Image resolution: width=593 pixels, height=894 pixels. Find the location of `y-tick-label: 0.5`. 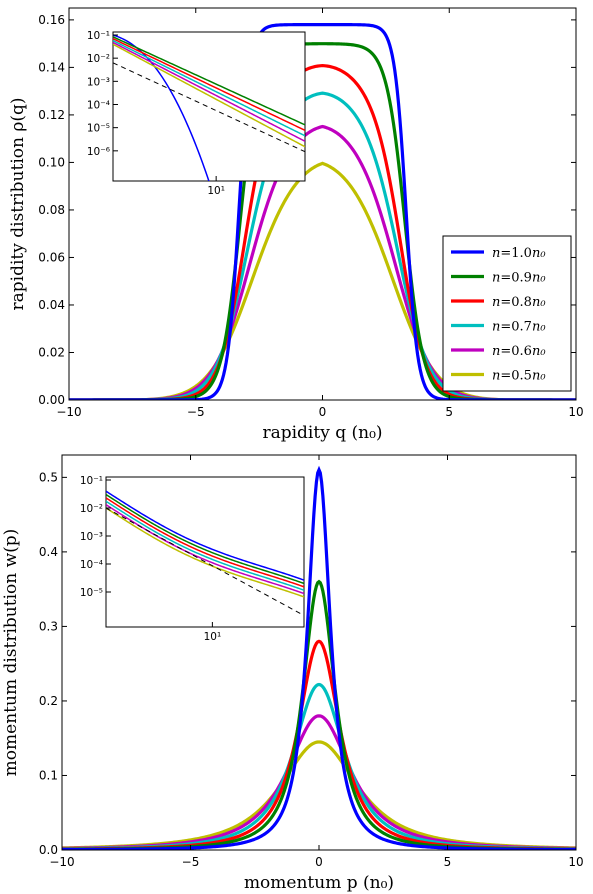

y-tick-label: 0.5 is located at coordinates (48, 477).